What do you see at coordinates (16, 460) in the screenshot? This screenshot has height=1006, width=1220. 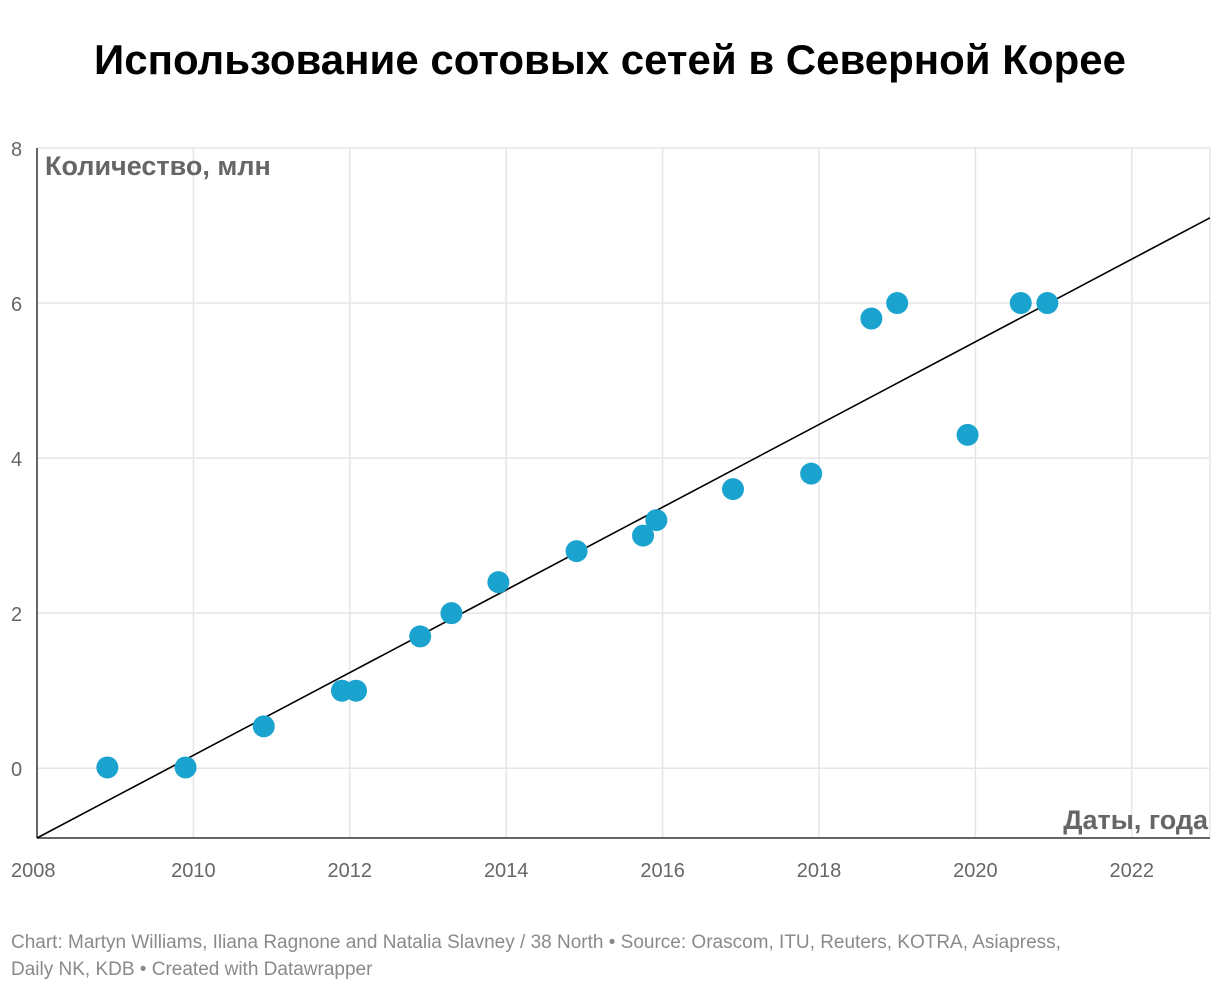 I see `y-tick-label: 4` at bounding box center [16, 460].